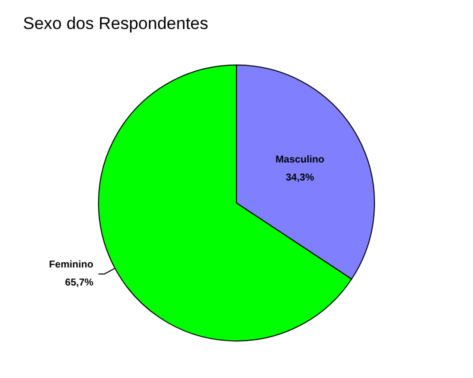 The width and height of the screenshot is (473, 378). Describe the element at coordinates (79, 282) in the screenshot. I see `data-label: 65,7%` at that location.